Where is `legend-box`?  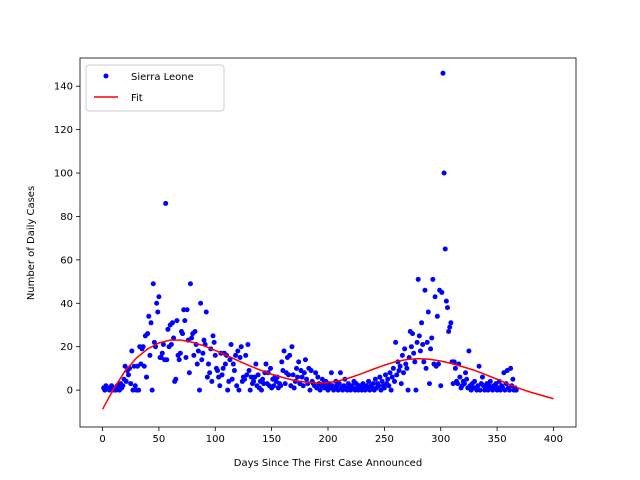 legend-box is located at coordinates (155, 88).